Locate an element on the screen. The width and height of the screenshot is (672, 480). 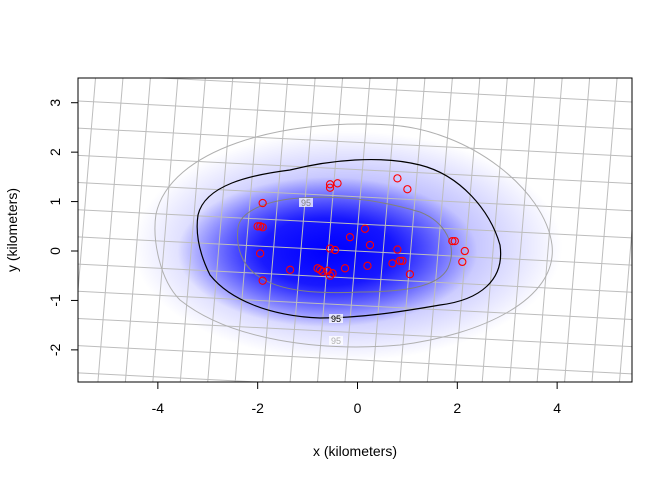
y-tick-label: 3 is located at coordinates (55, 103).